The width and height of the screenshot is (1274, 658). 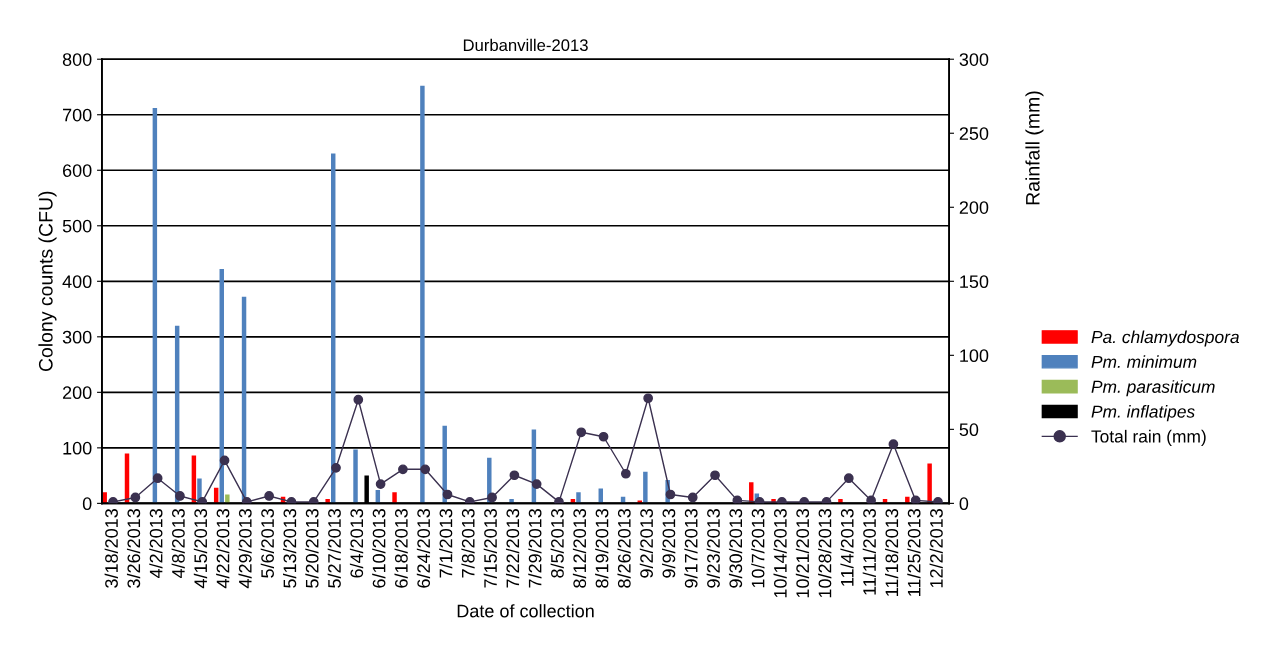 I want to click on x-tick-label: 11/25/2013, so click(x=914, y=552).